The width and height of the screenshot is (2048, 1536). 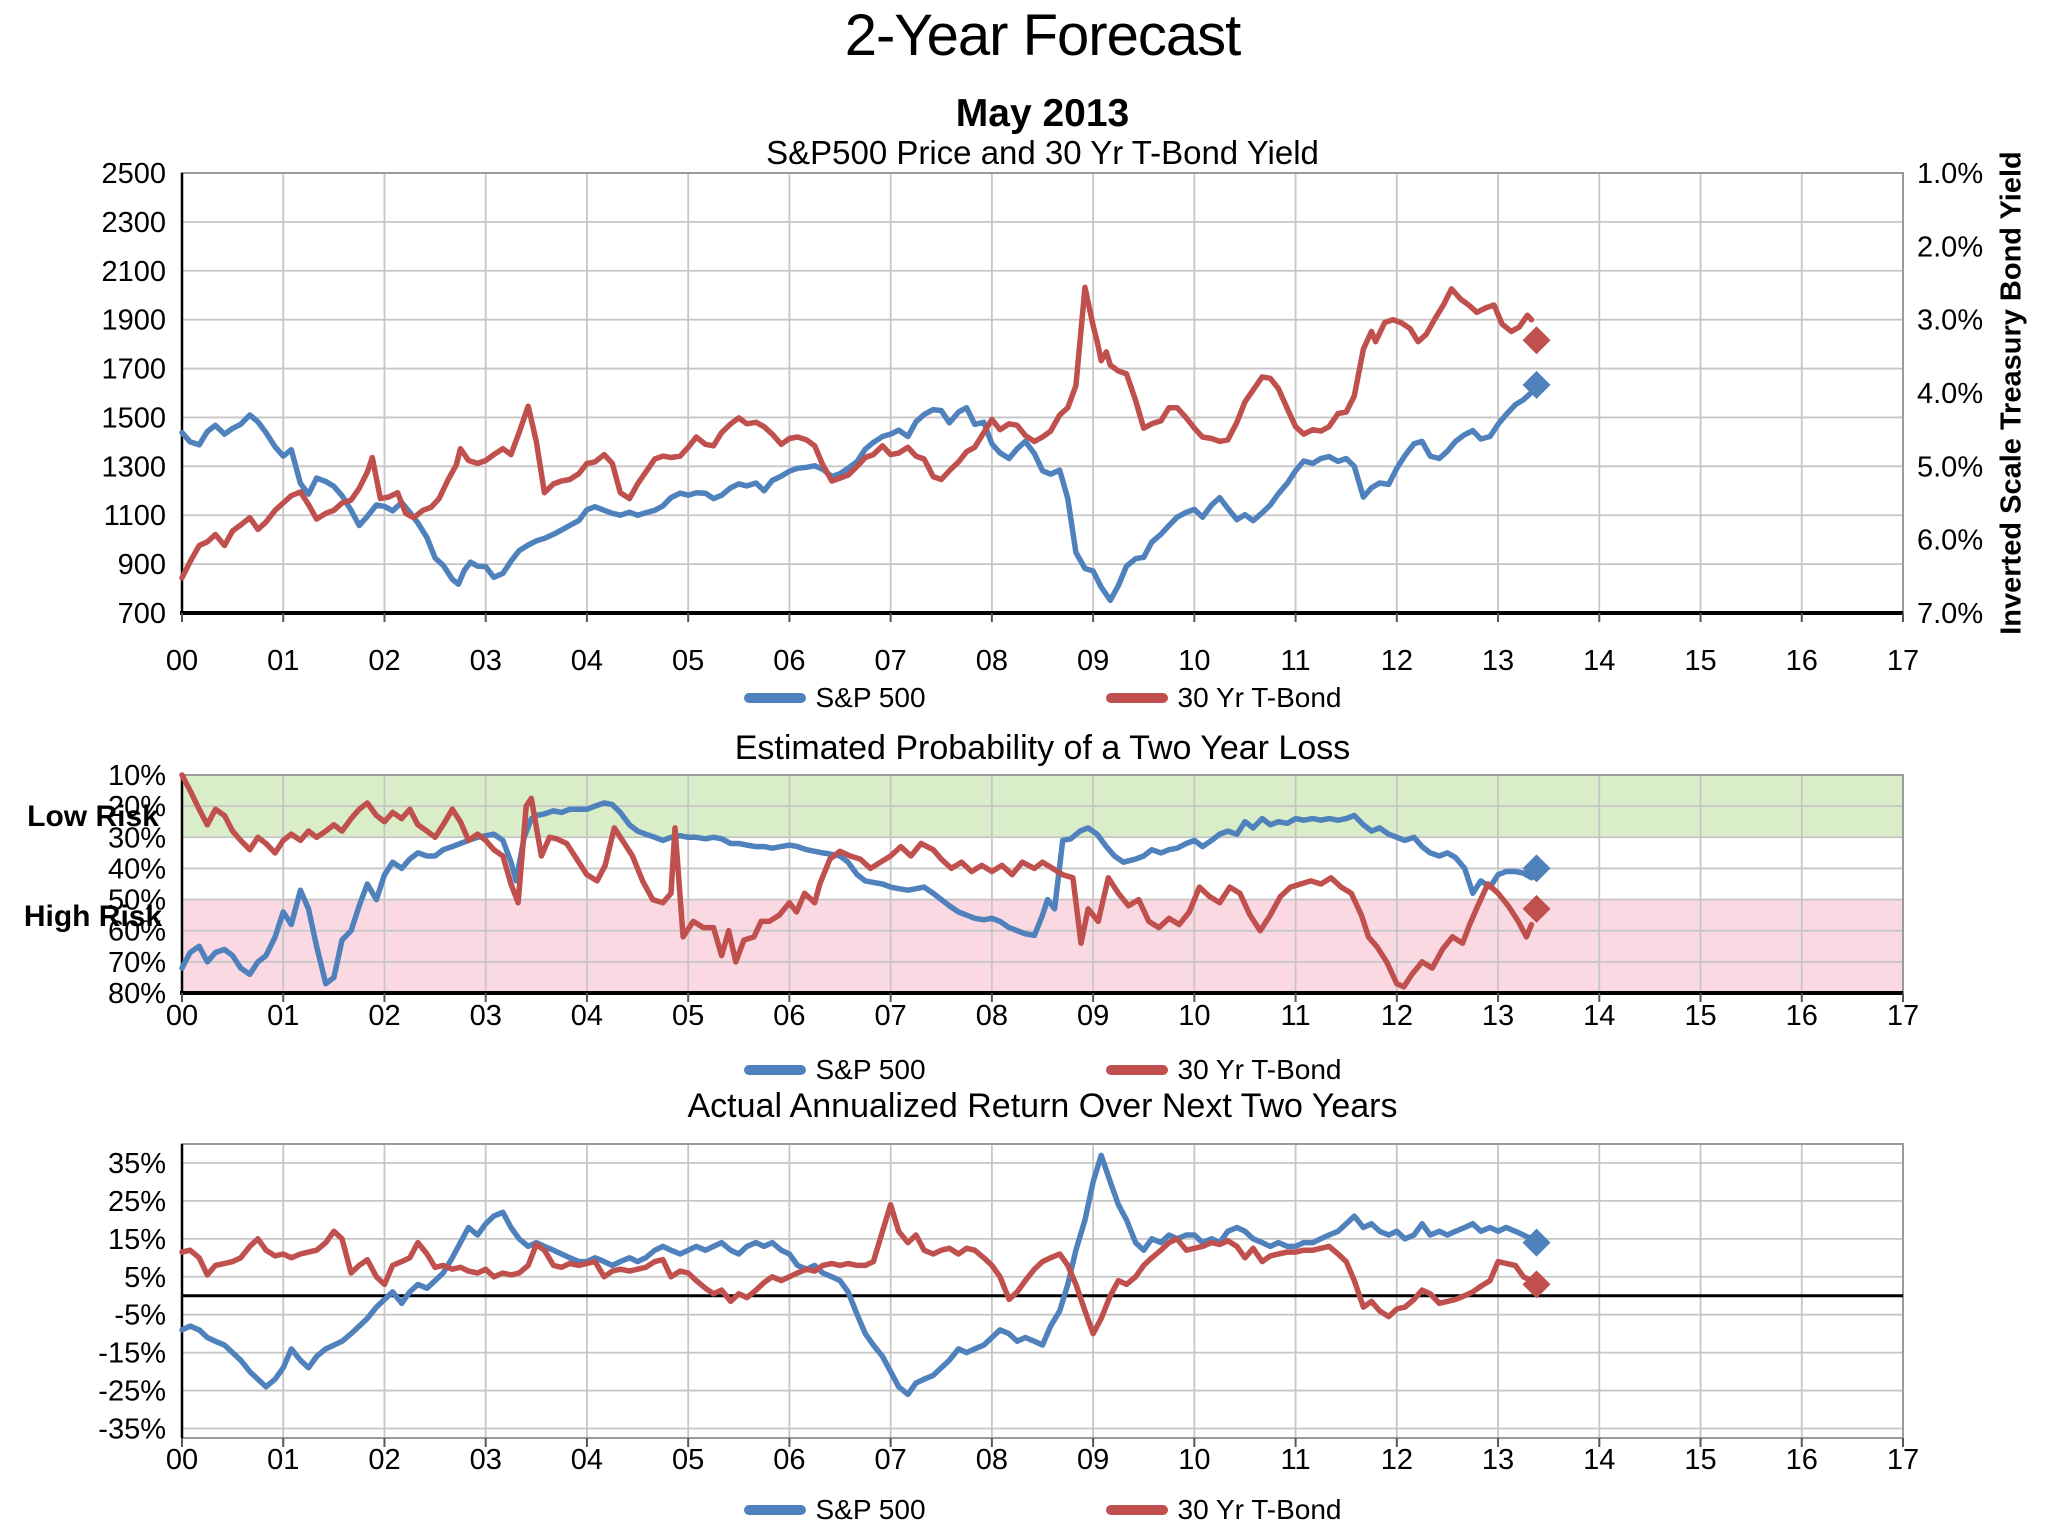 What do you see at coordinates (1950, 321) in the screenshot?
I see `price-chart-right-y-tick-label: 3.0%` at bounding box center [1950, 321].